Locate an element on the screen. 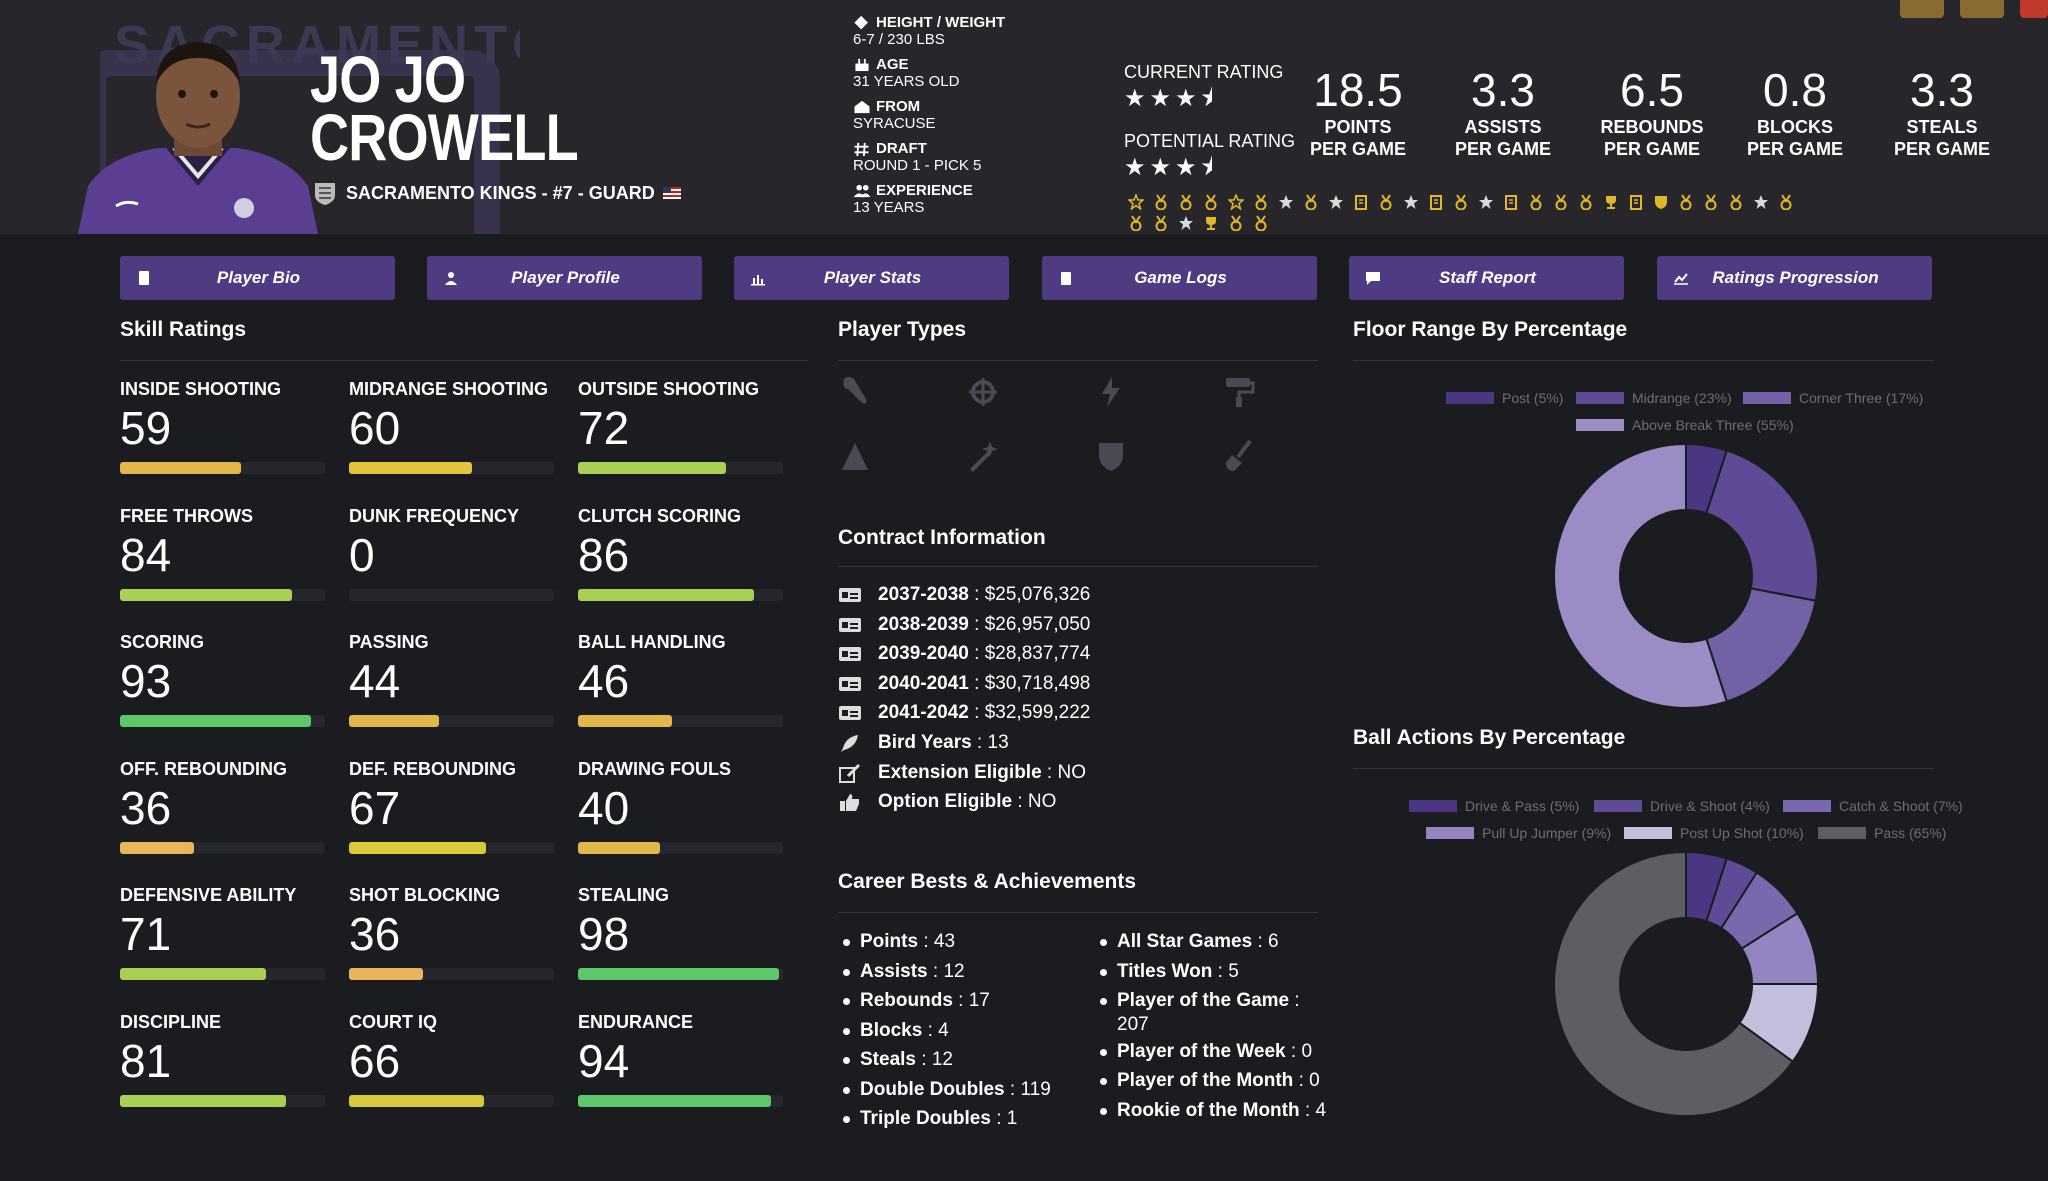 This screenshot has height=1181, width=2048. wrench-icon is located at coordinates (855, 392).